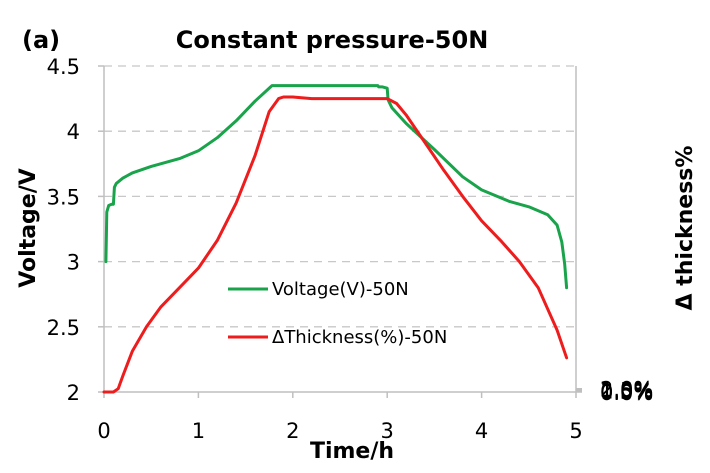 Image resolution: width=710 pixels, height=473 pixels. I want to click on x-tick-labels: 0 1 2 3 4 5, so click(340, 417).